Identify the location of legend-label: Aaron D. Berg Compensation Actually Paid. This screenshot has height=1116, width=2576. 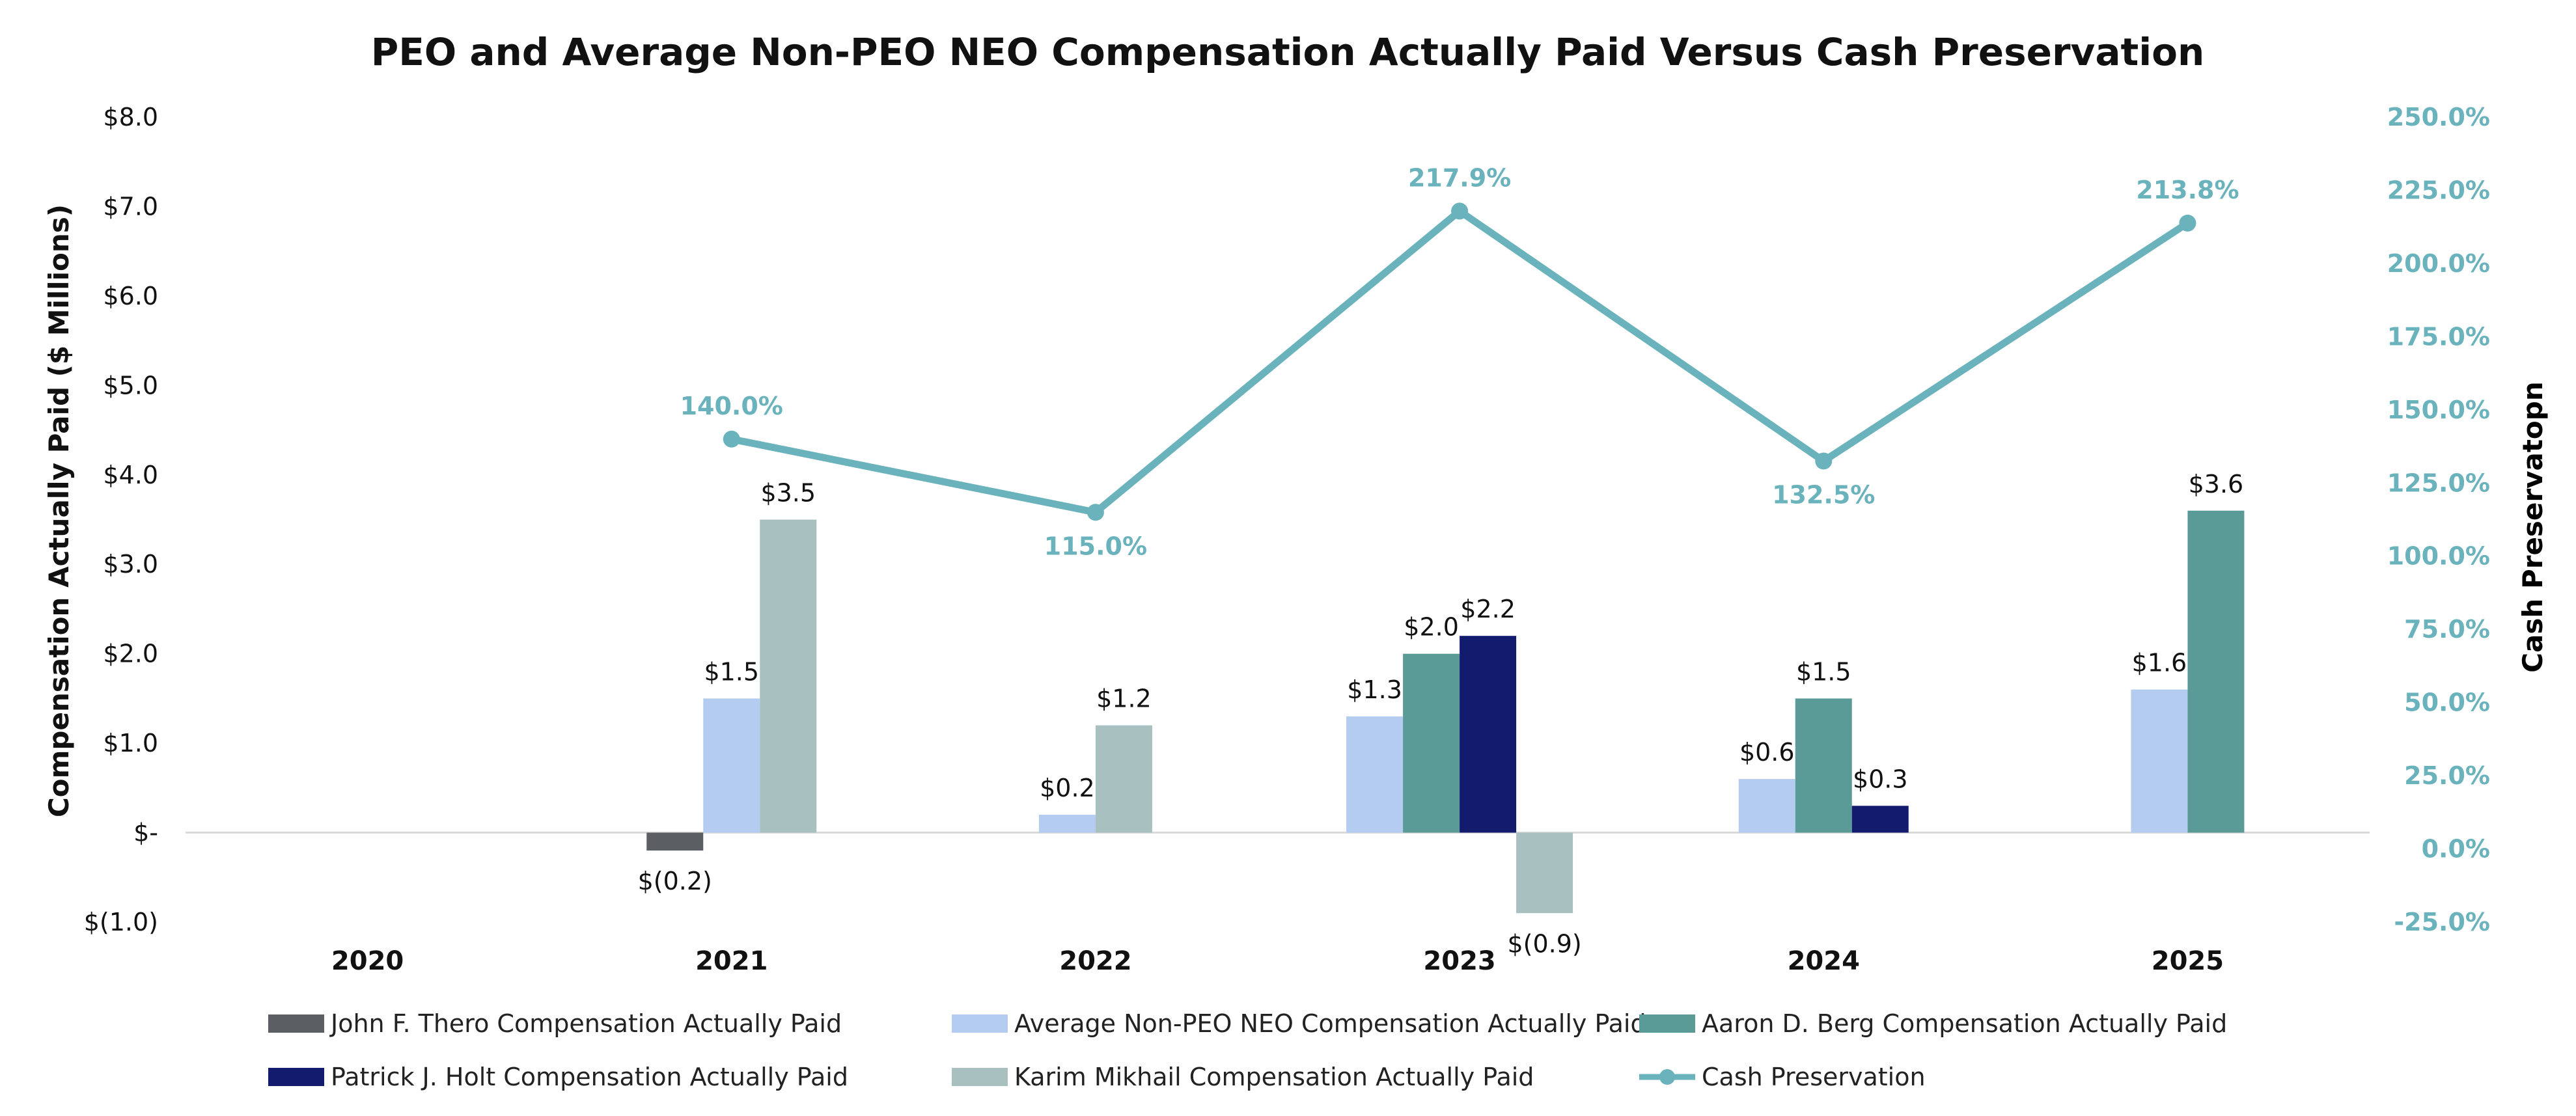
(1964, 1024).